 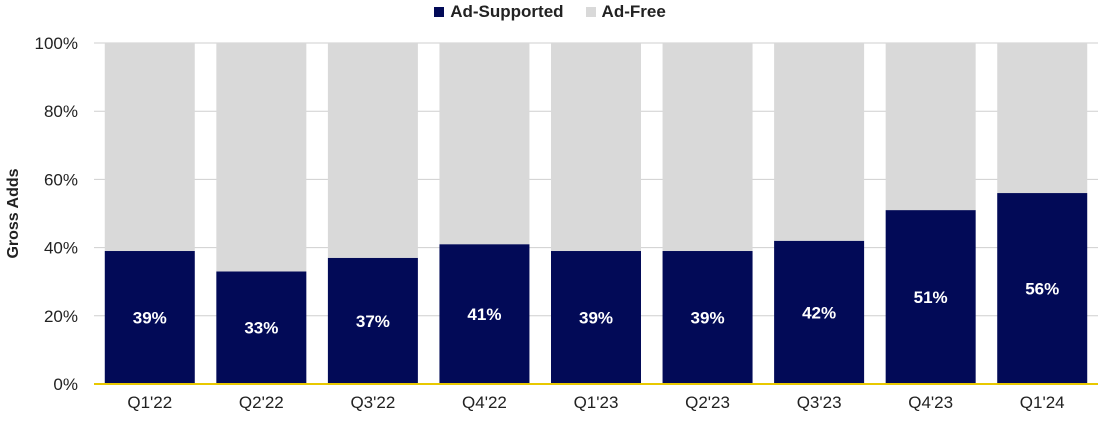 What do you see at coordinates (261, 402) in the screenshot?
I see `x-tick-label: Q2'22` at bounding box center [261, 402].